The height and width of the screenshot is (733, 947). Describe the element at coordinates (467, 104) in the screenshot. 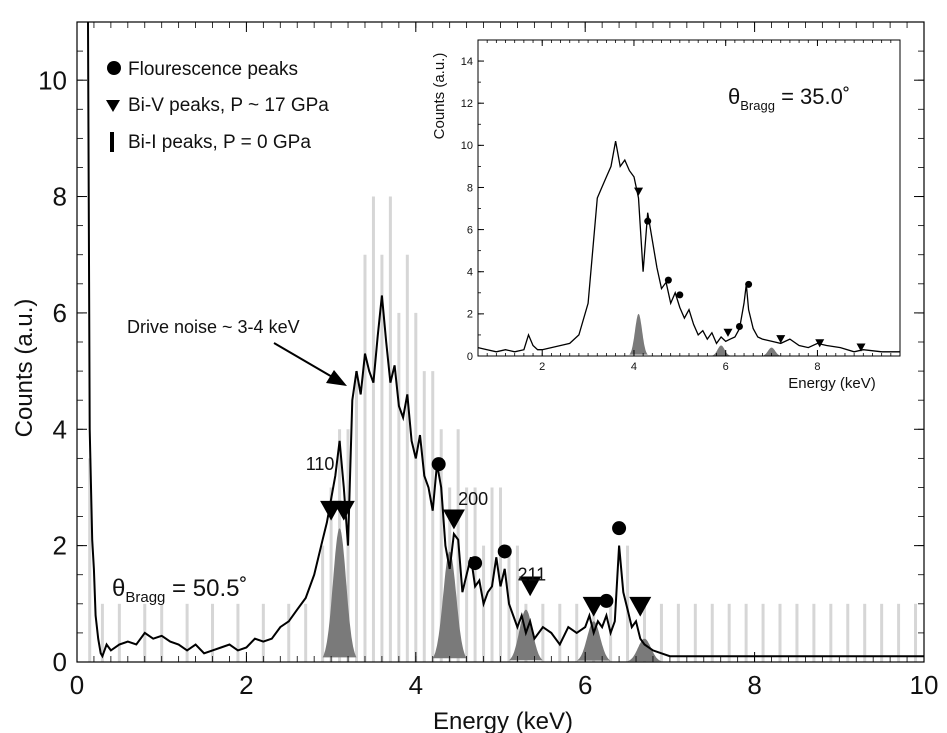

I see `y-tick-label: 12` at that location.